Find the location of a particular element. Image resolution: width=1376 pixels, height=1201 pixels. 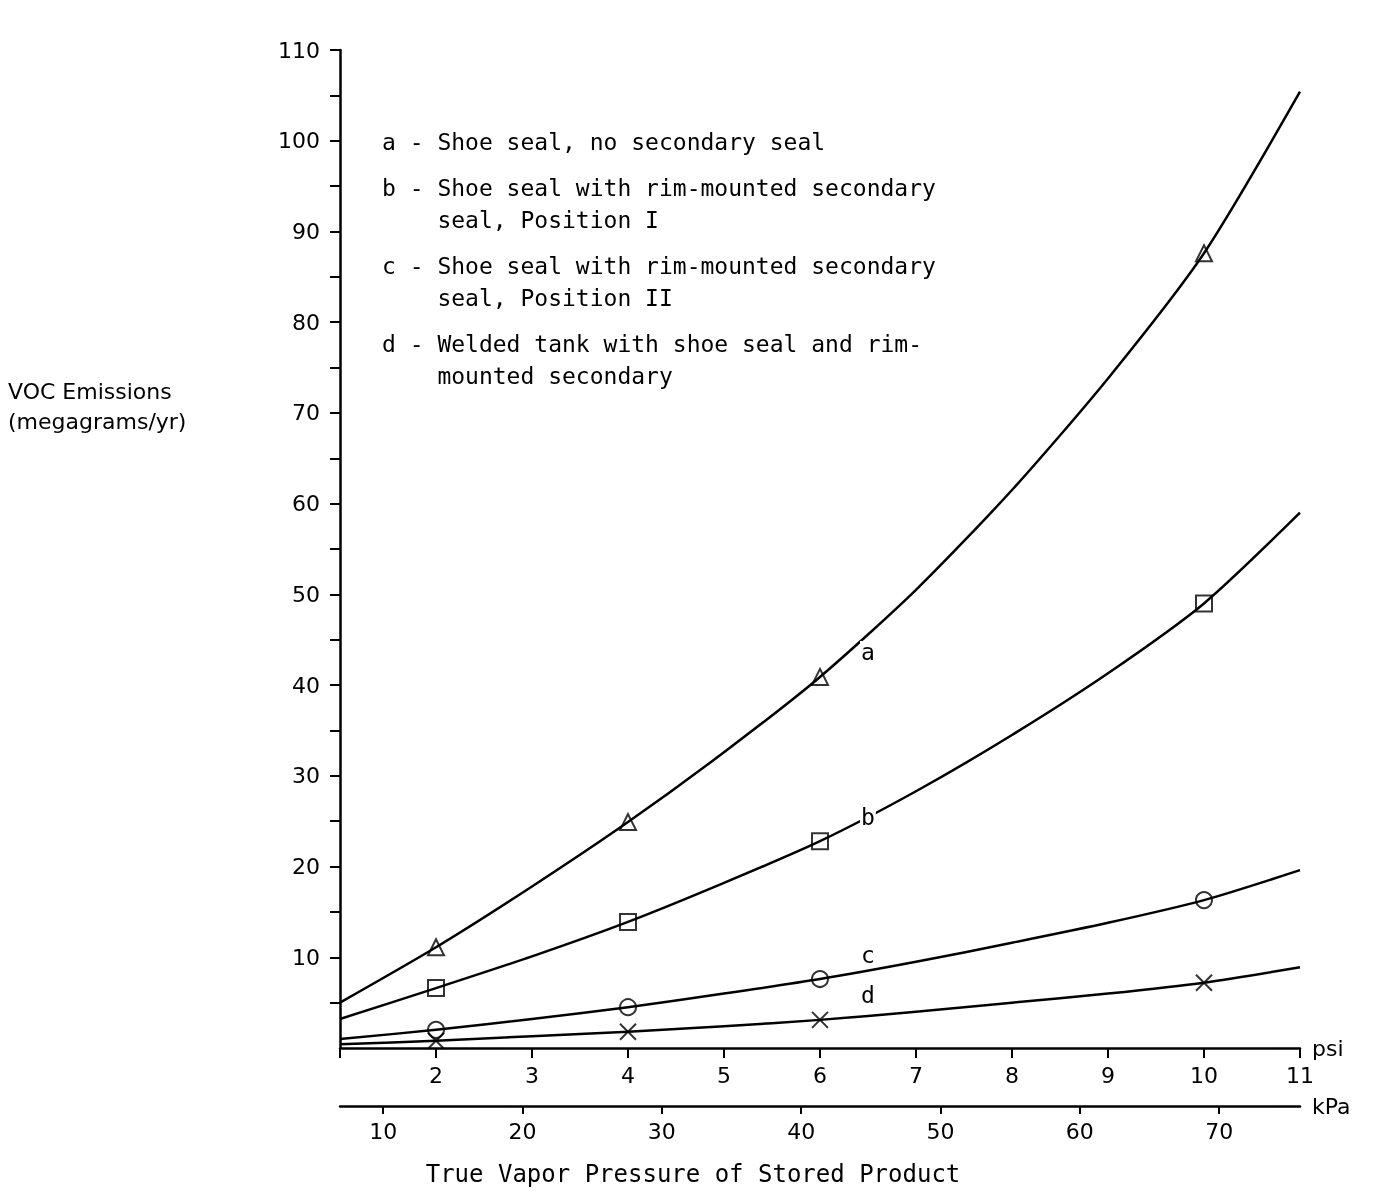

y-tick-label: 100 is located at coordinates (299, 141).